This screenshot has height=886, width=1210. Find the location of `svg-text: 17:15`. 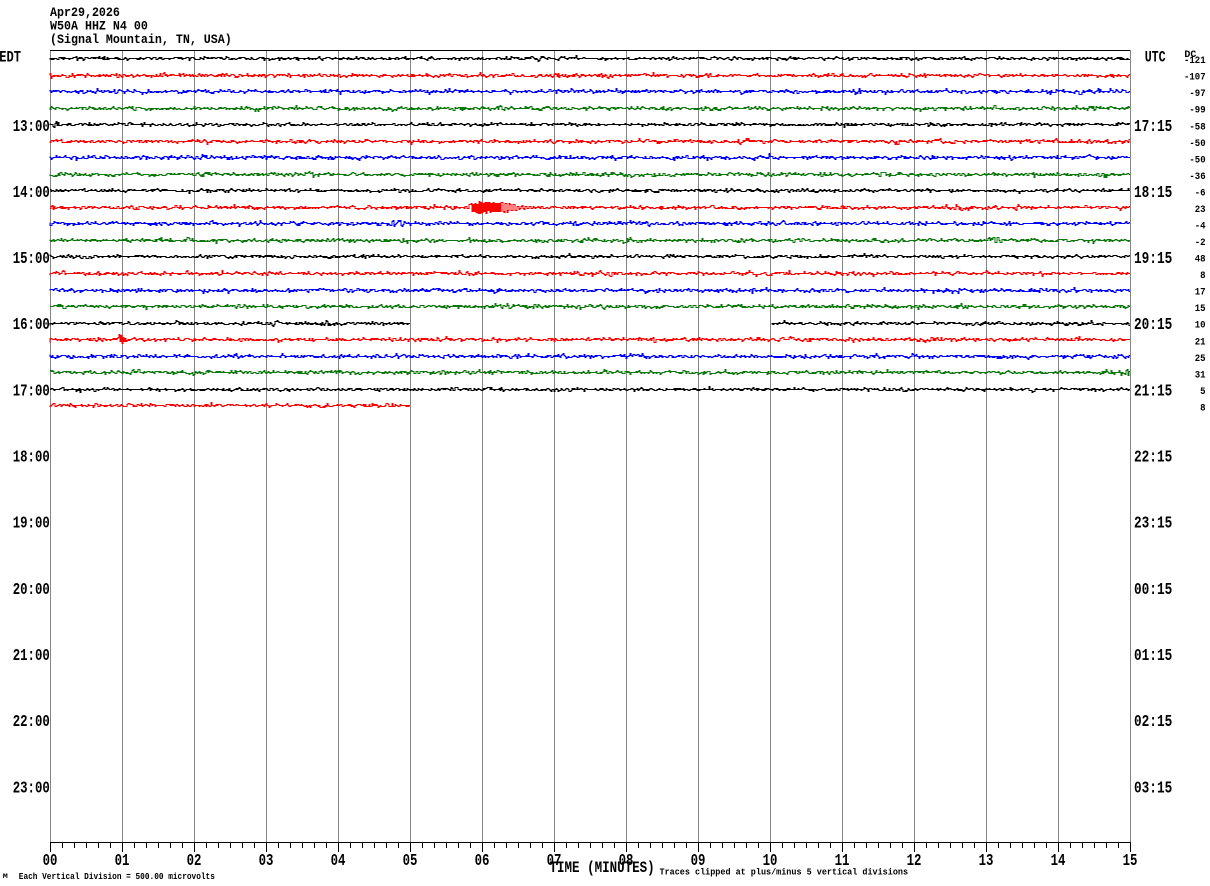

svg-text: 17:15 is located at coordinates (1153, 126).